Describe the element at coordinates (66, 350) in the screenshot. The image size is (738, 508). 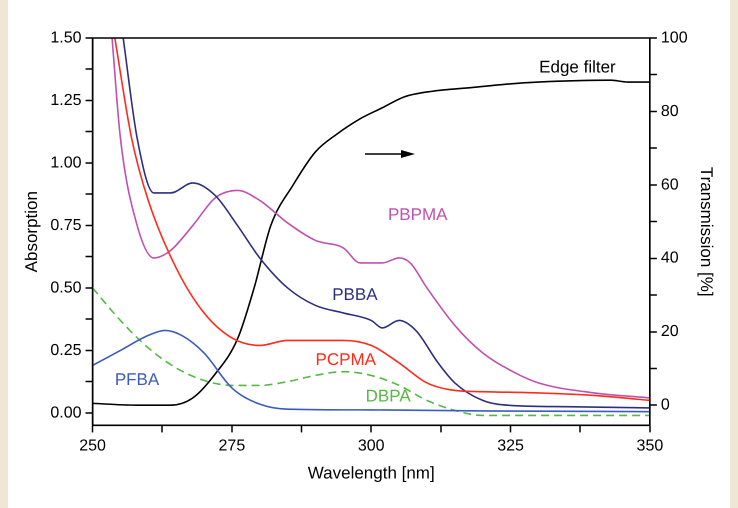
I see `y-tick-label: 0.25` at that location.